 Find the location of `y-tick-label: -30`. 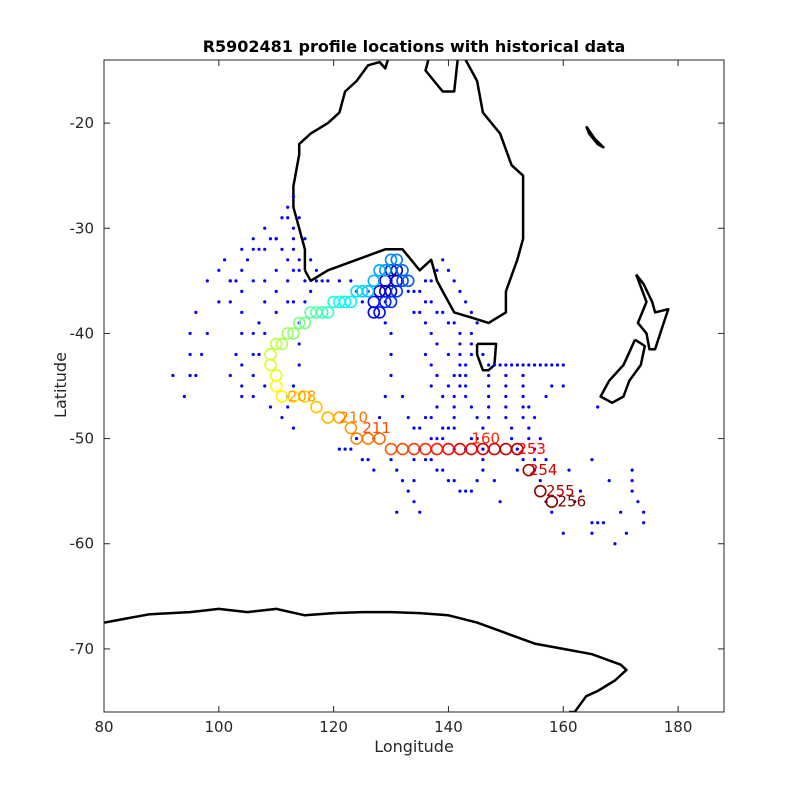

y-tick-label: -30 is located at coordinates (82, 228).